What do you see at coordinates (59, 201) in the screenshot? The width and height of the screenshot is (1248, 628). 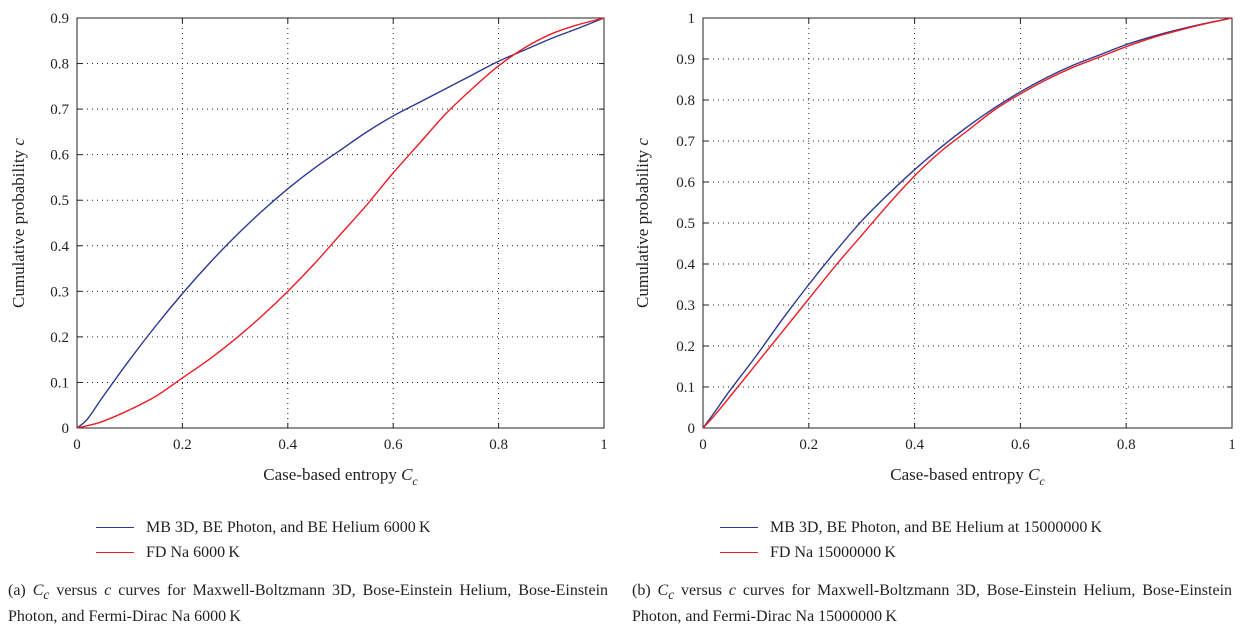 I see `y-tick-label-a-5: 0.5` at bounding box center [59, 201].